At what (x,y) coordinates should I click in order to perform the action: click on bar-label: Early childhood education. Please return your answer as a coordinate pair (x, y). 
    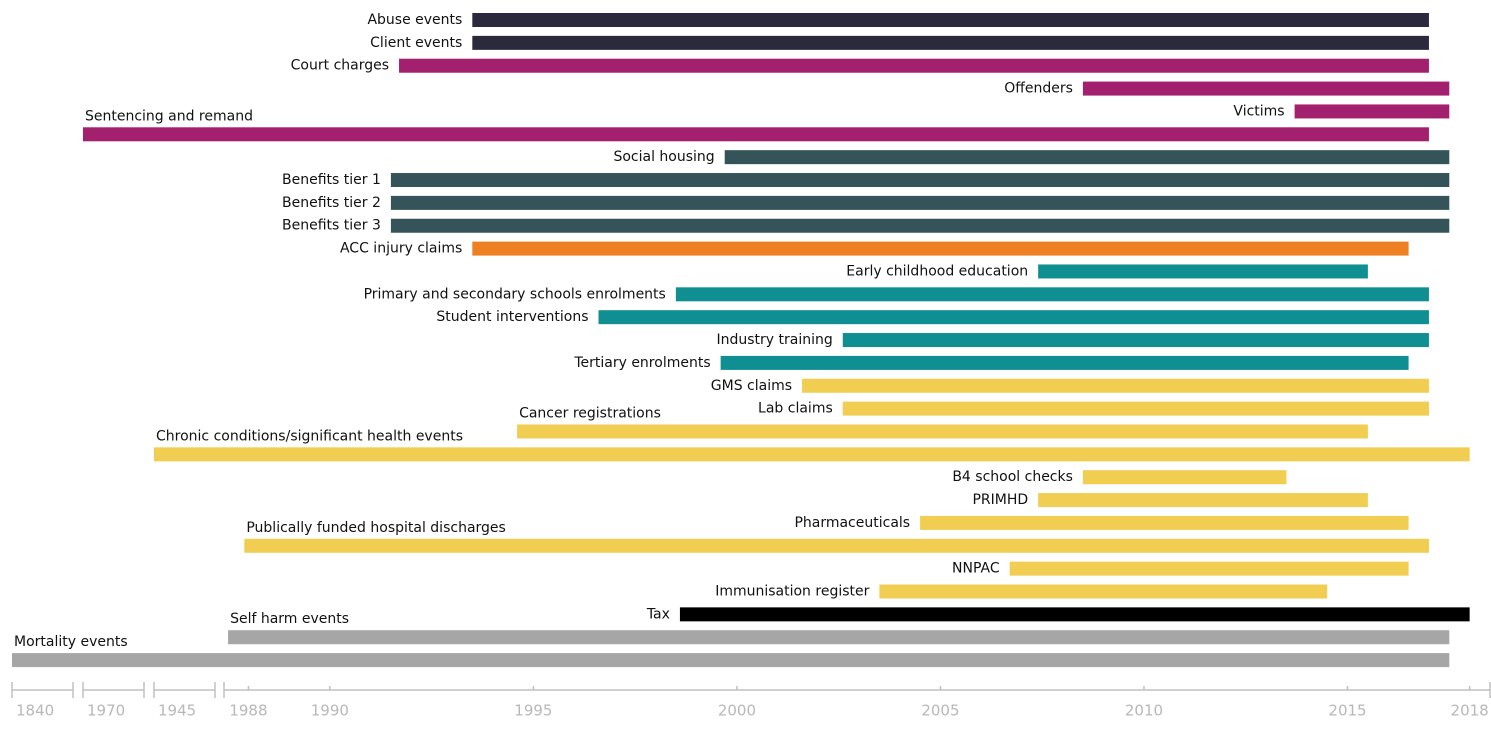
    Looking at the image, I should click on (937, 271).